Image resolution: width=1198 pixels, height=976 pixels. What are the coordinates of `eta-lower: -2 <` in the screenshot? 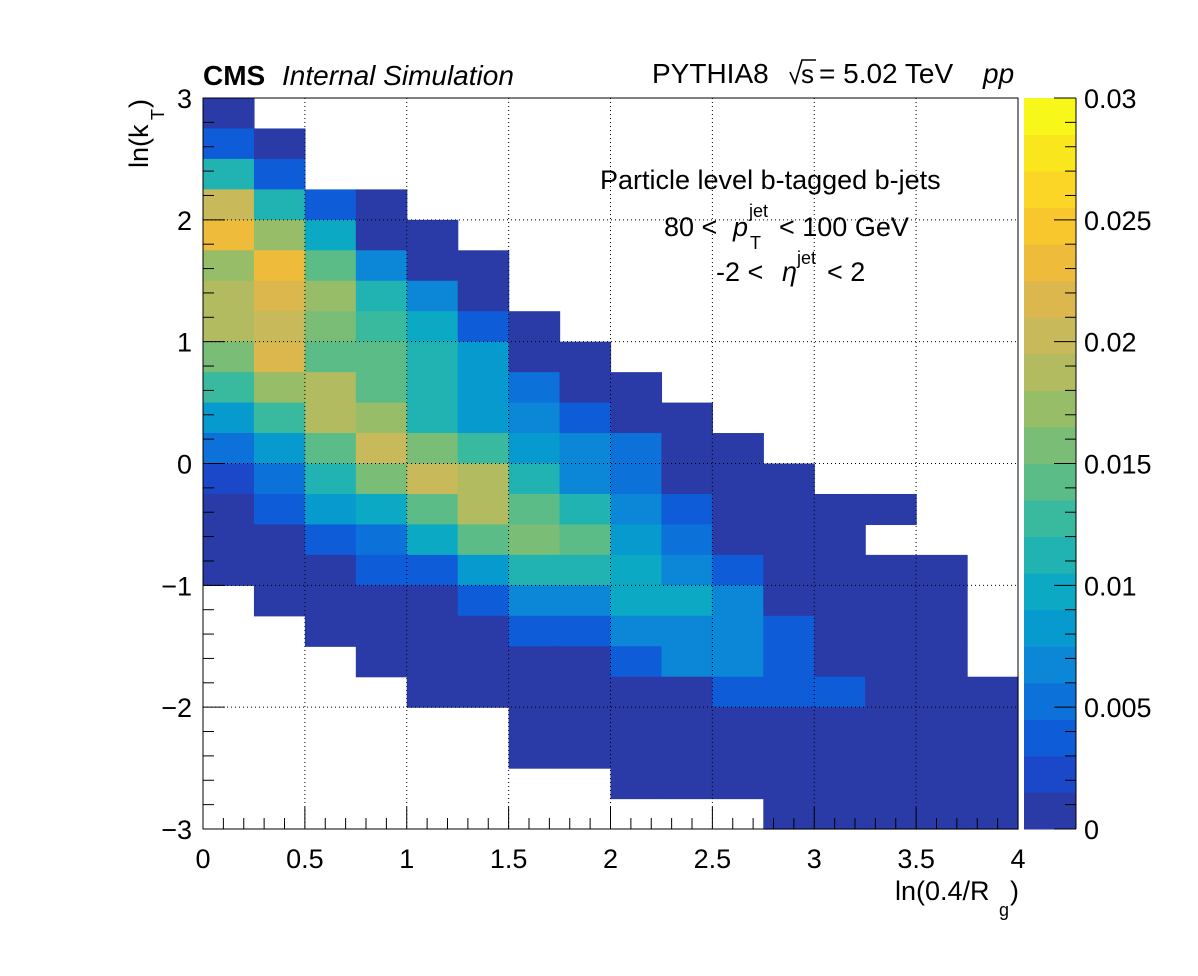 It's located at (739, 272).